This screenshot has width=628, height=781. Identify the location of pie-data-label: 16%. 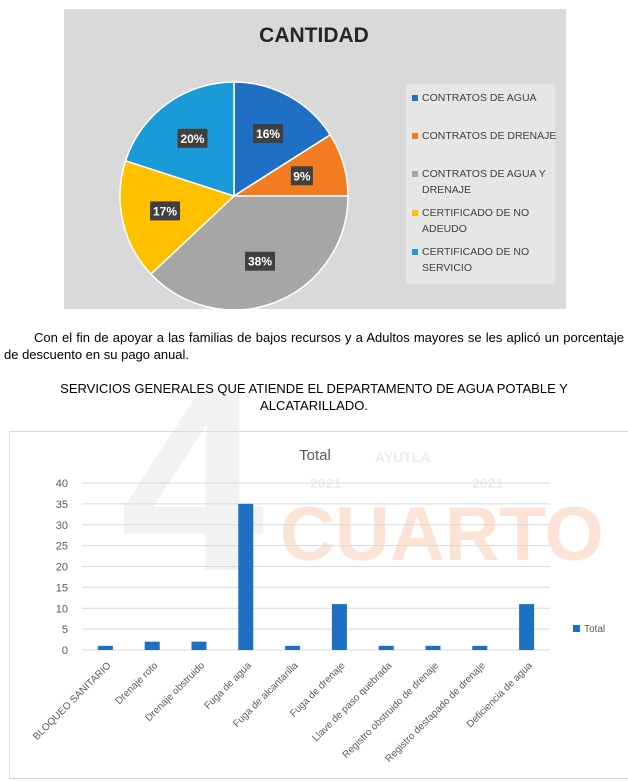
(268, 134).